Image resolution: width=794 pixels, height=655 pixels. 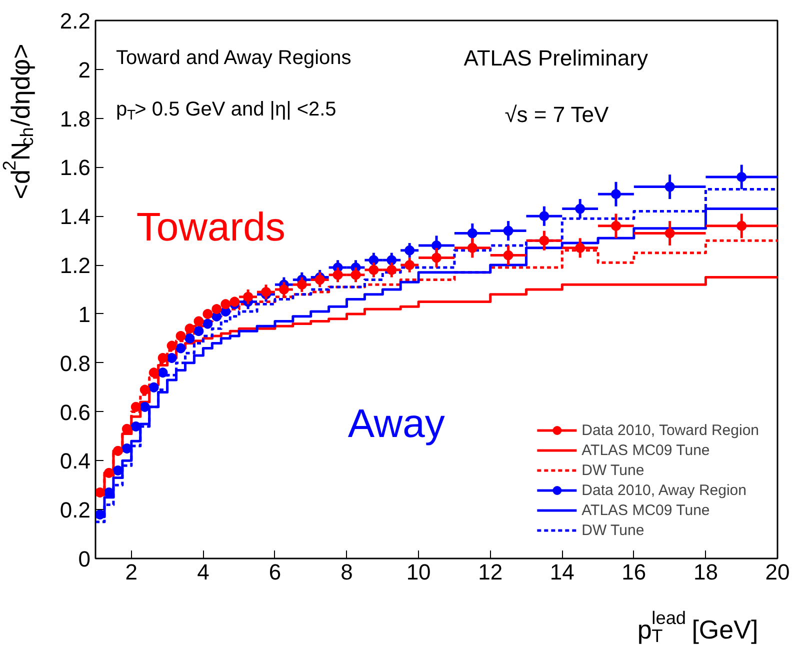 I want to click on y-tick-label: 0.4, so click(x=75, y=461).